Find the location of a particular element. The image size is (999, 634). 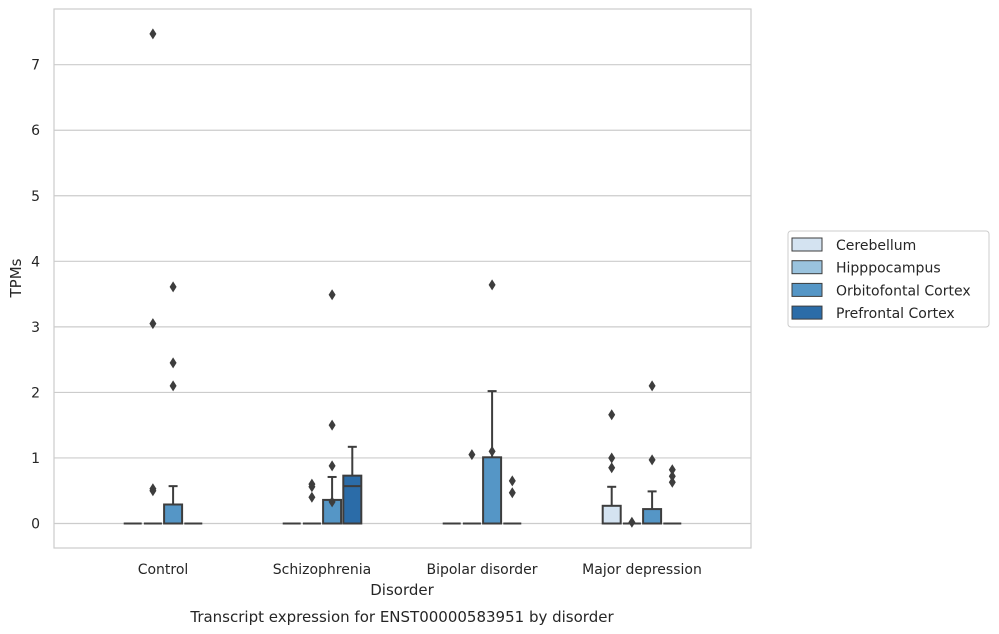

legend-label-2: Orbitofontal Cortex is located at coordinates (903, 291).